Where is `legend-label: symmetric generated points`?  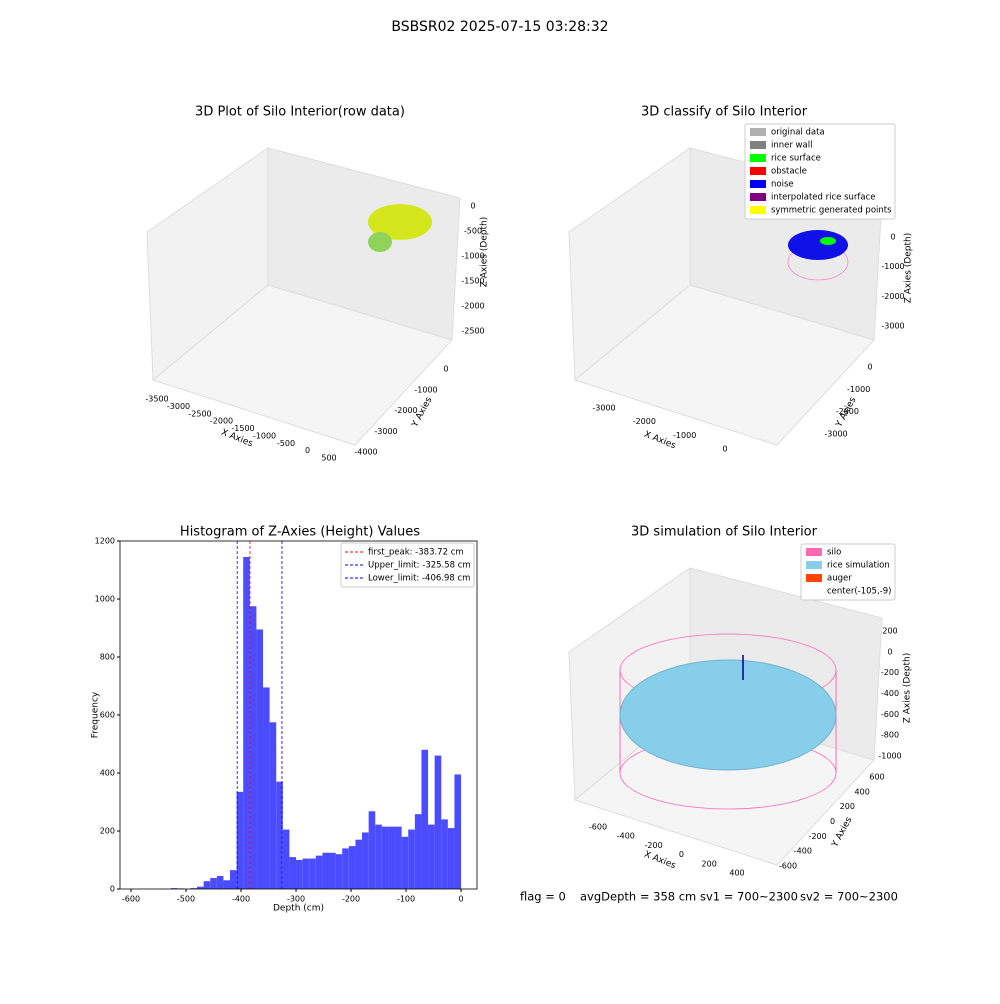 legend-label: symmetric generated points is located at coordinates (831, 211).